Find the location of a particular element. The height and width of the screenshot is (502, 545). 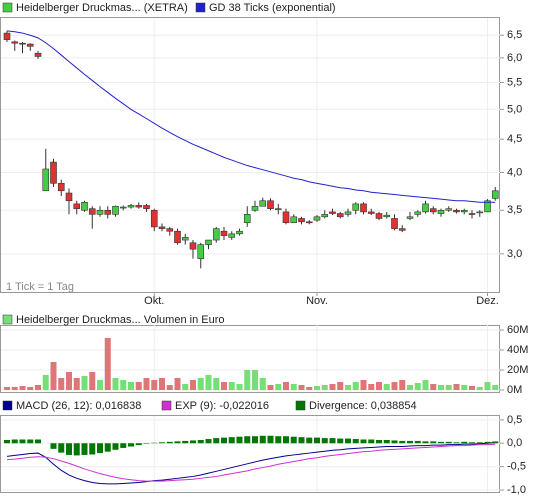

y-tick-label: 20M is located at coordinates (517, 370).